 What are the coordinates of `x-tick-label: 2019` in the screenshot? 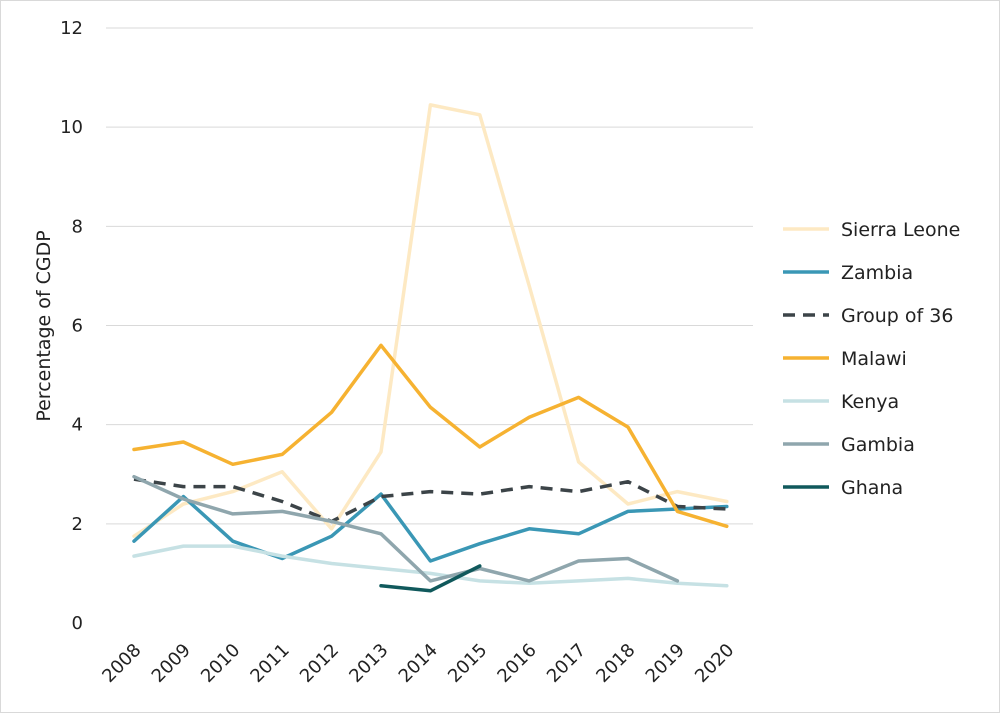 It's located at (665, 663).